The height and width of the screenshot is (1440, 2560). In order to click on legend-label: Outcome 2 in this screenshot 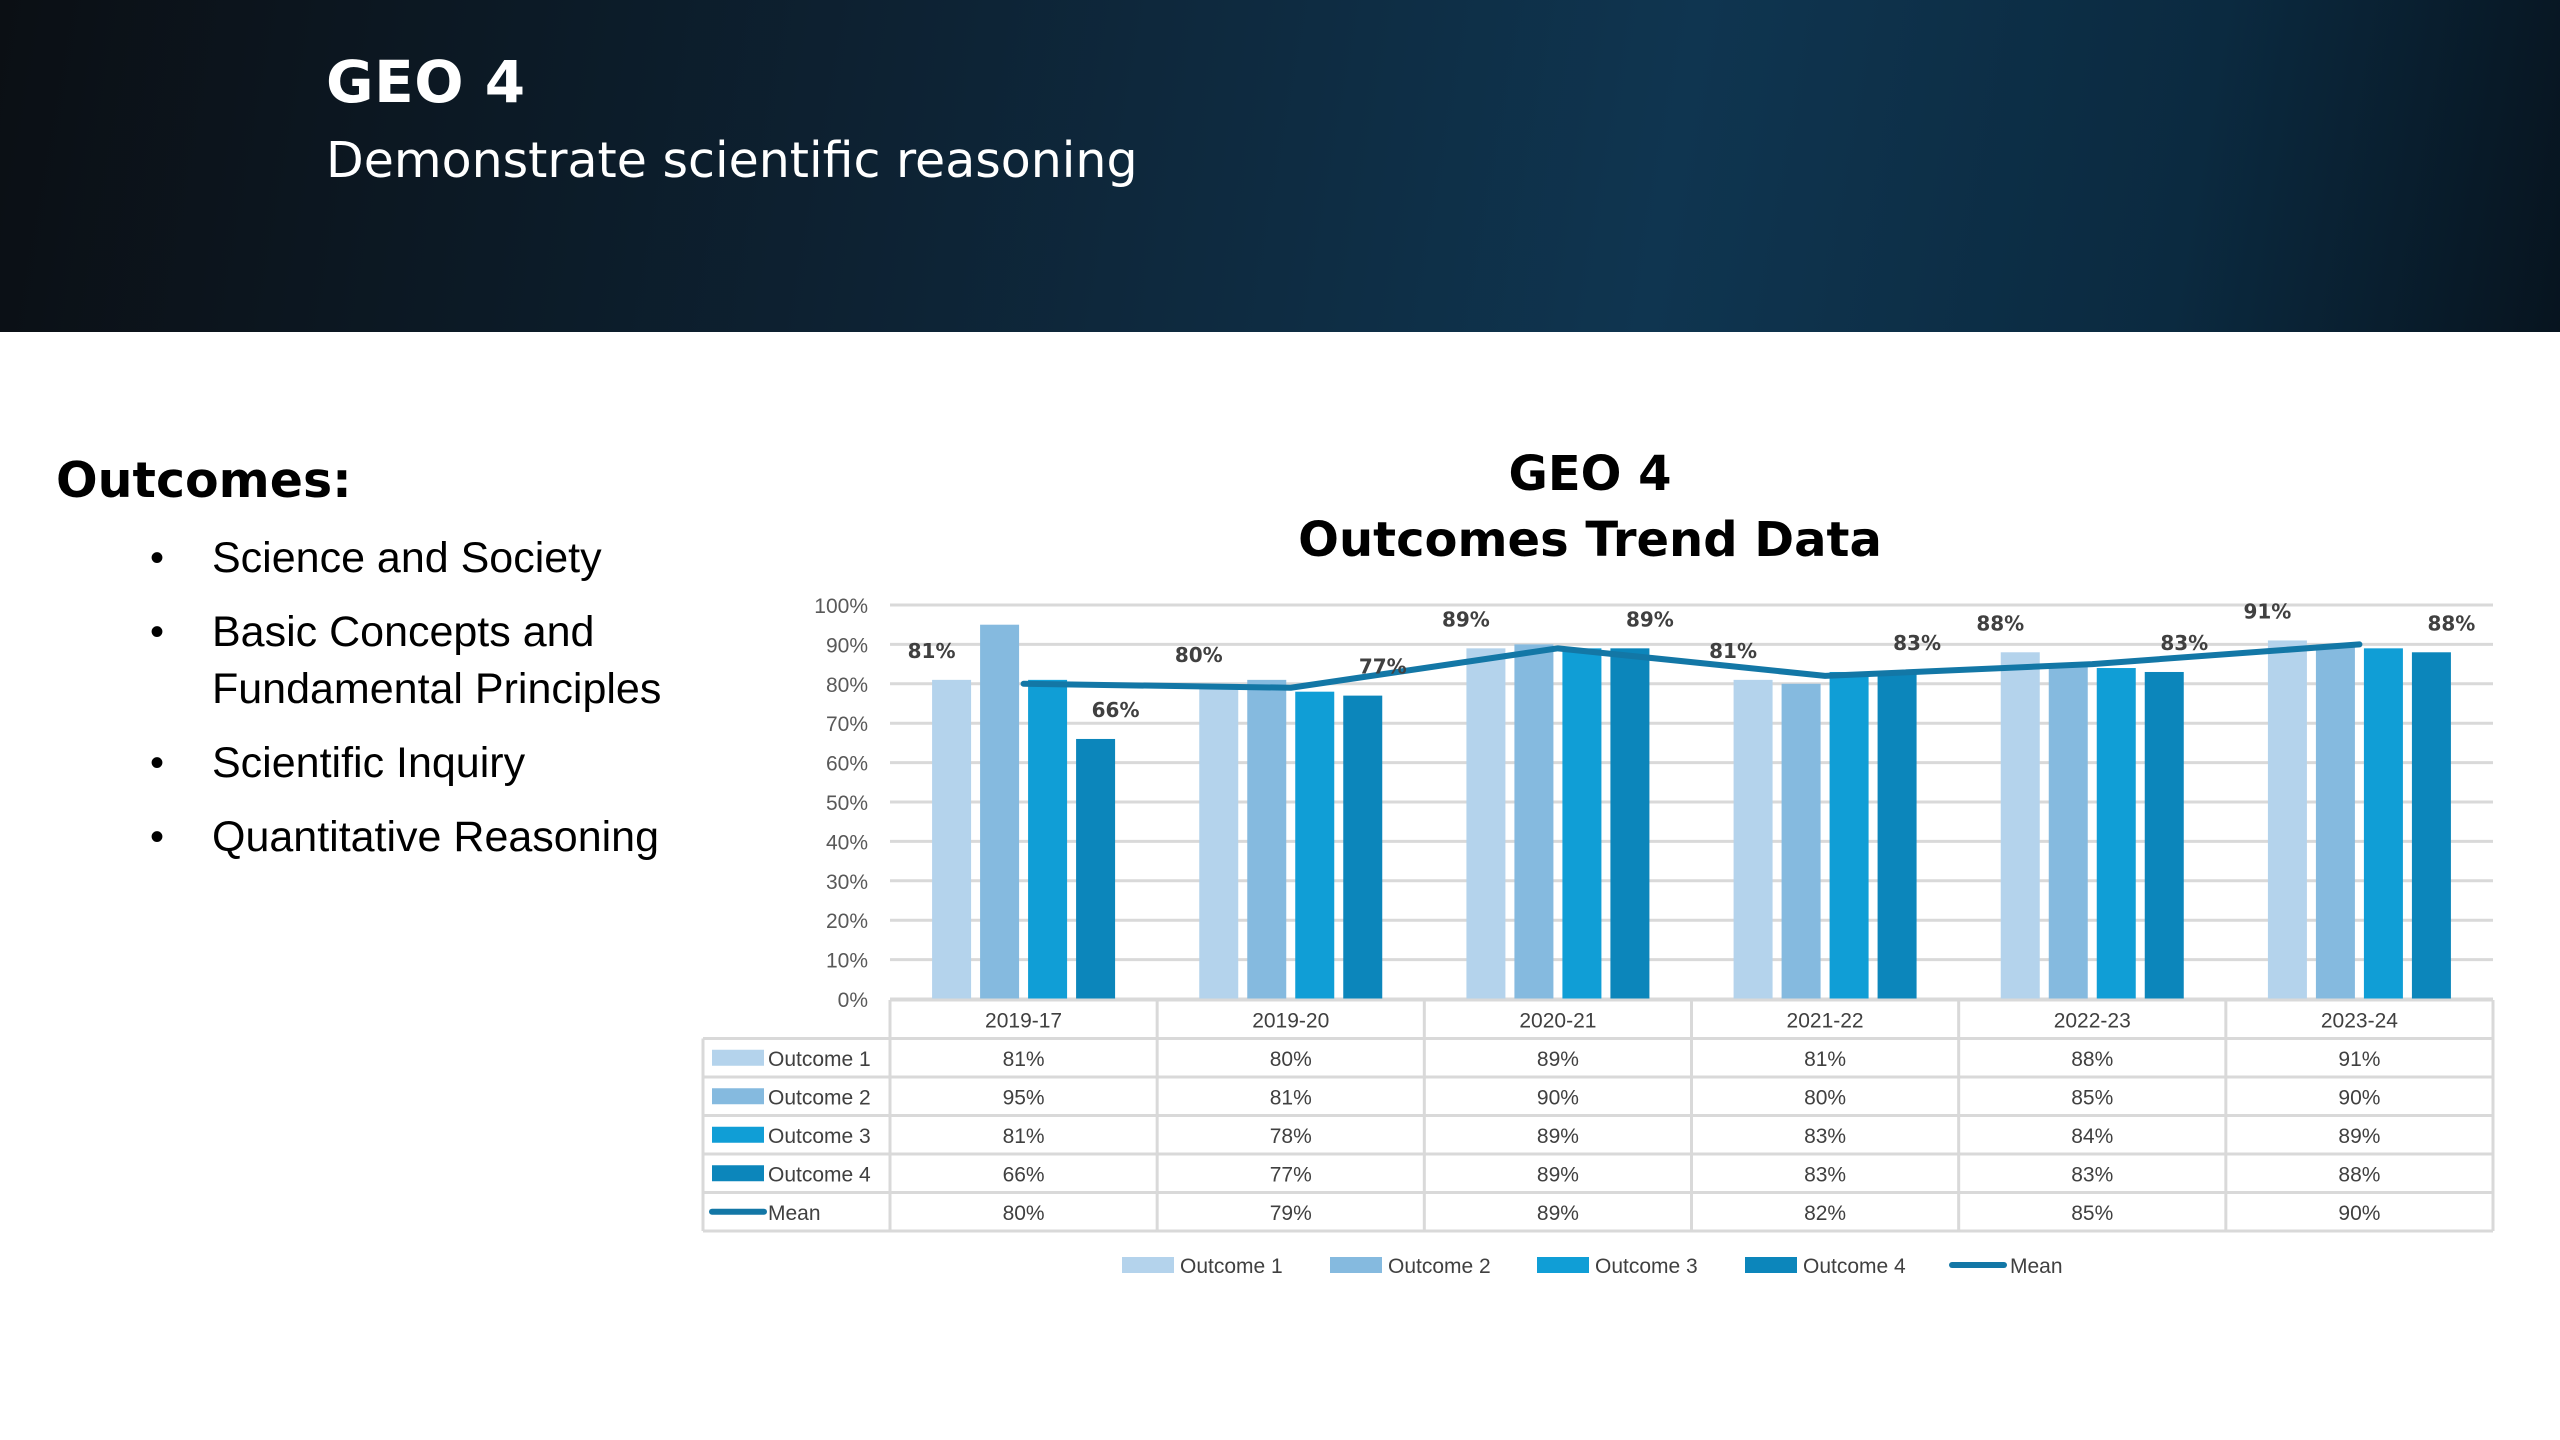, I will do `click(1439, 1266)`.